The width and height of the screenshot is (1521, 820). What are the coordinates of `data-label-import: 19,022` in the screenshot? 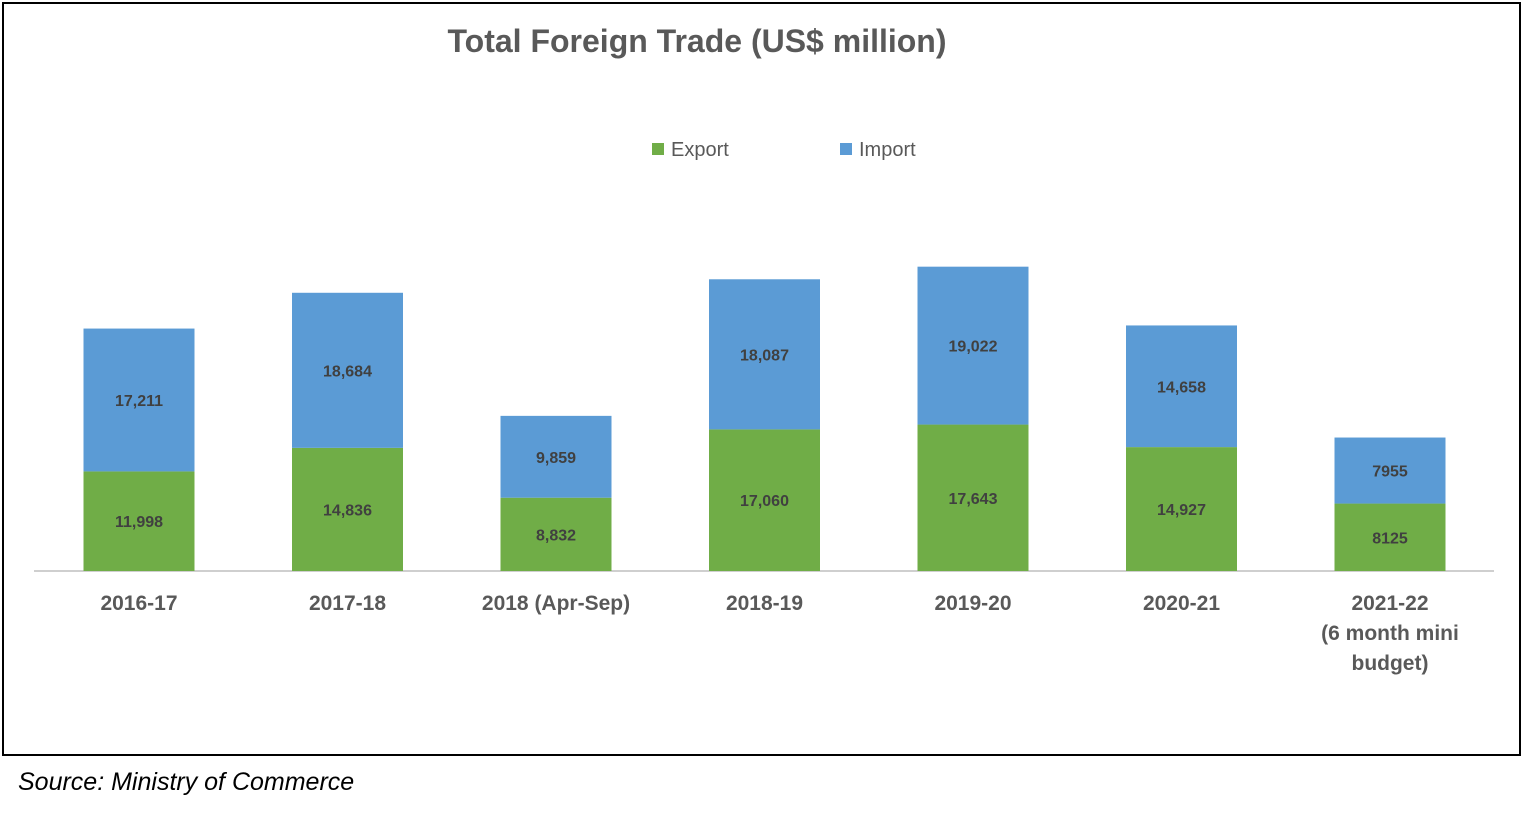 It's located at (973, 347).